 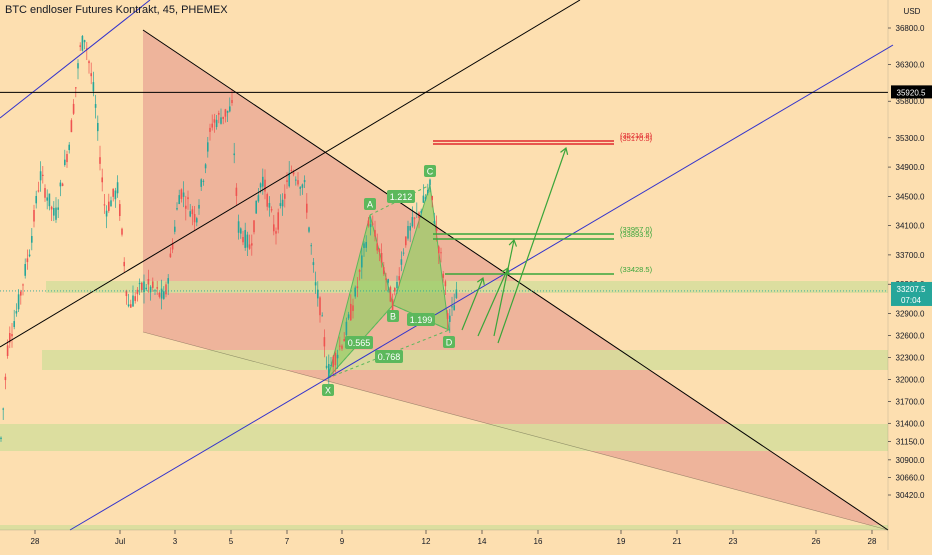 I want to click on y-tick-label: 36300.0, so click(x=910, y=65).